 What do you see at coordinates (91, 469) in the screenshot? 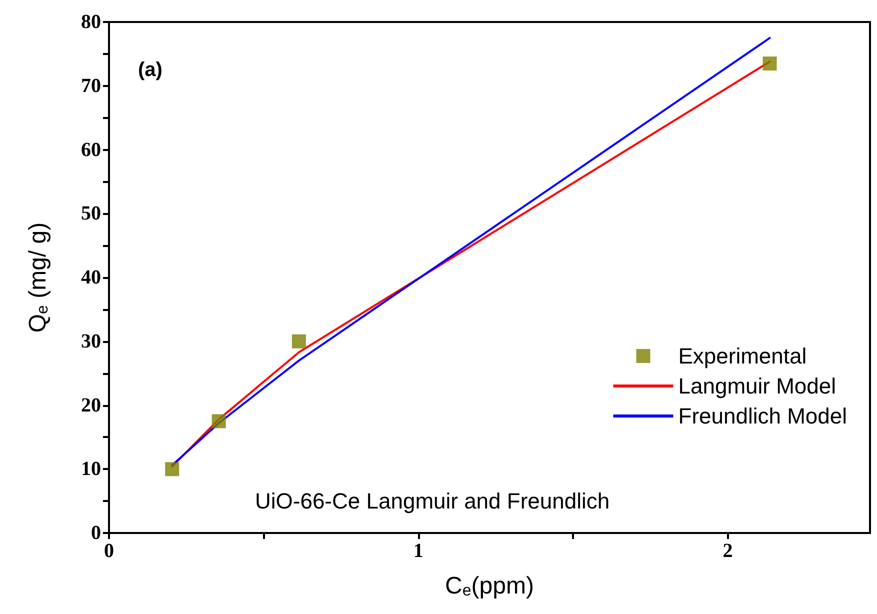
I see `y-tick-label: 10` at bounding box center [91, 469].